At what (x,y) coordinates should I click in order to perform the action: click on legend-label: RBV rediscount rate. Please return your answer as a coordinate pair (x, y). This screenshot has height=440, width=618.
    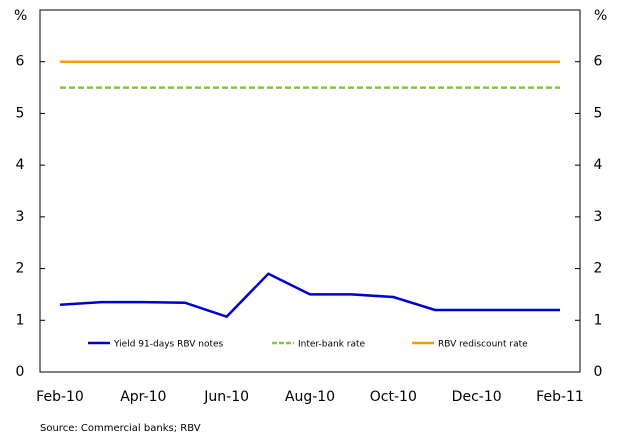
    Looking at the image, I should click on (483, 345).